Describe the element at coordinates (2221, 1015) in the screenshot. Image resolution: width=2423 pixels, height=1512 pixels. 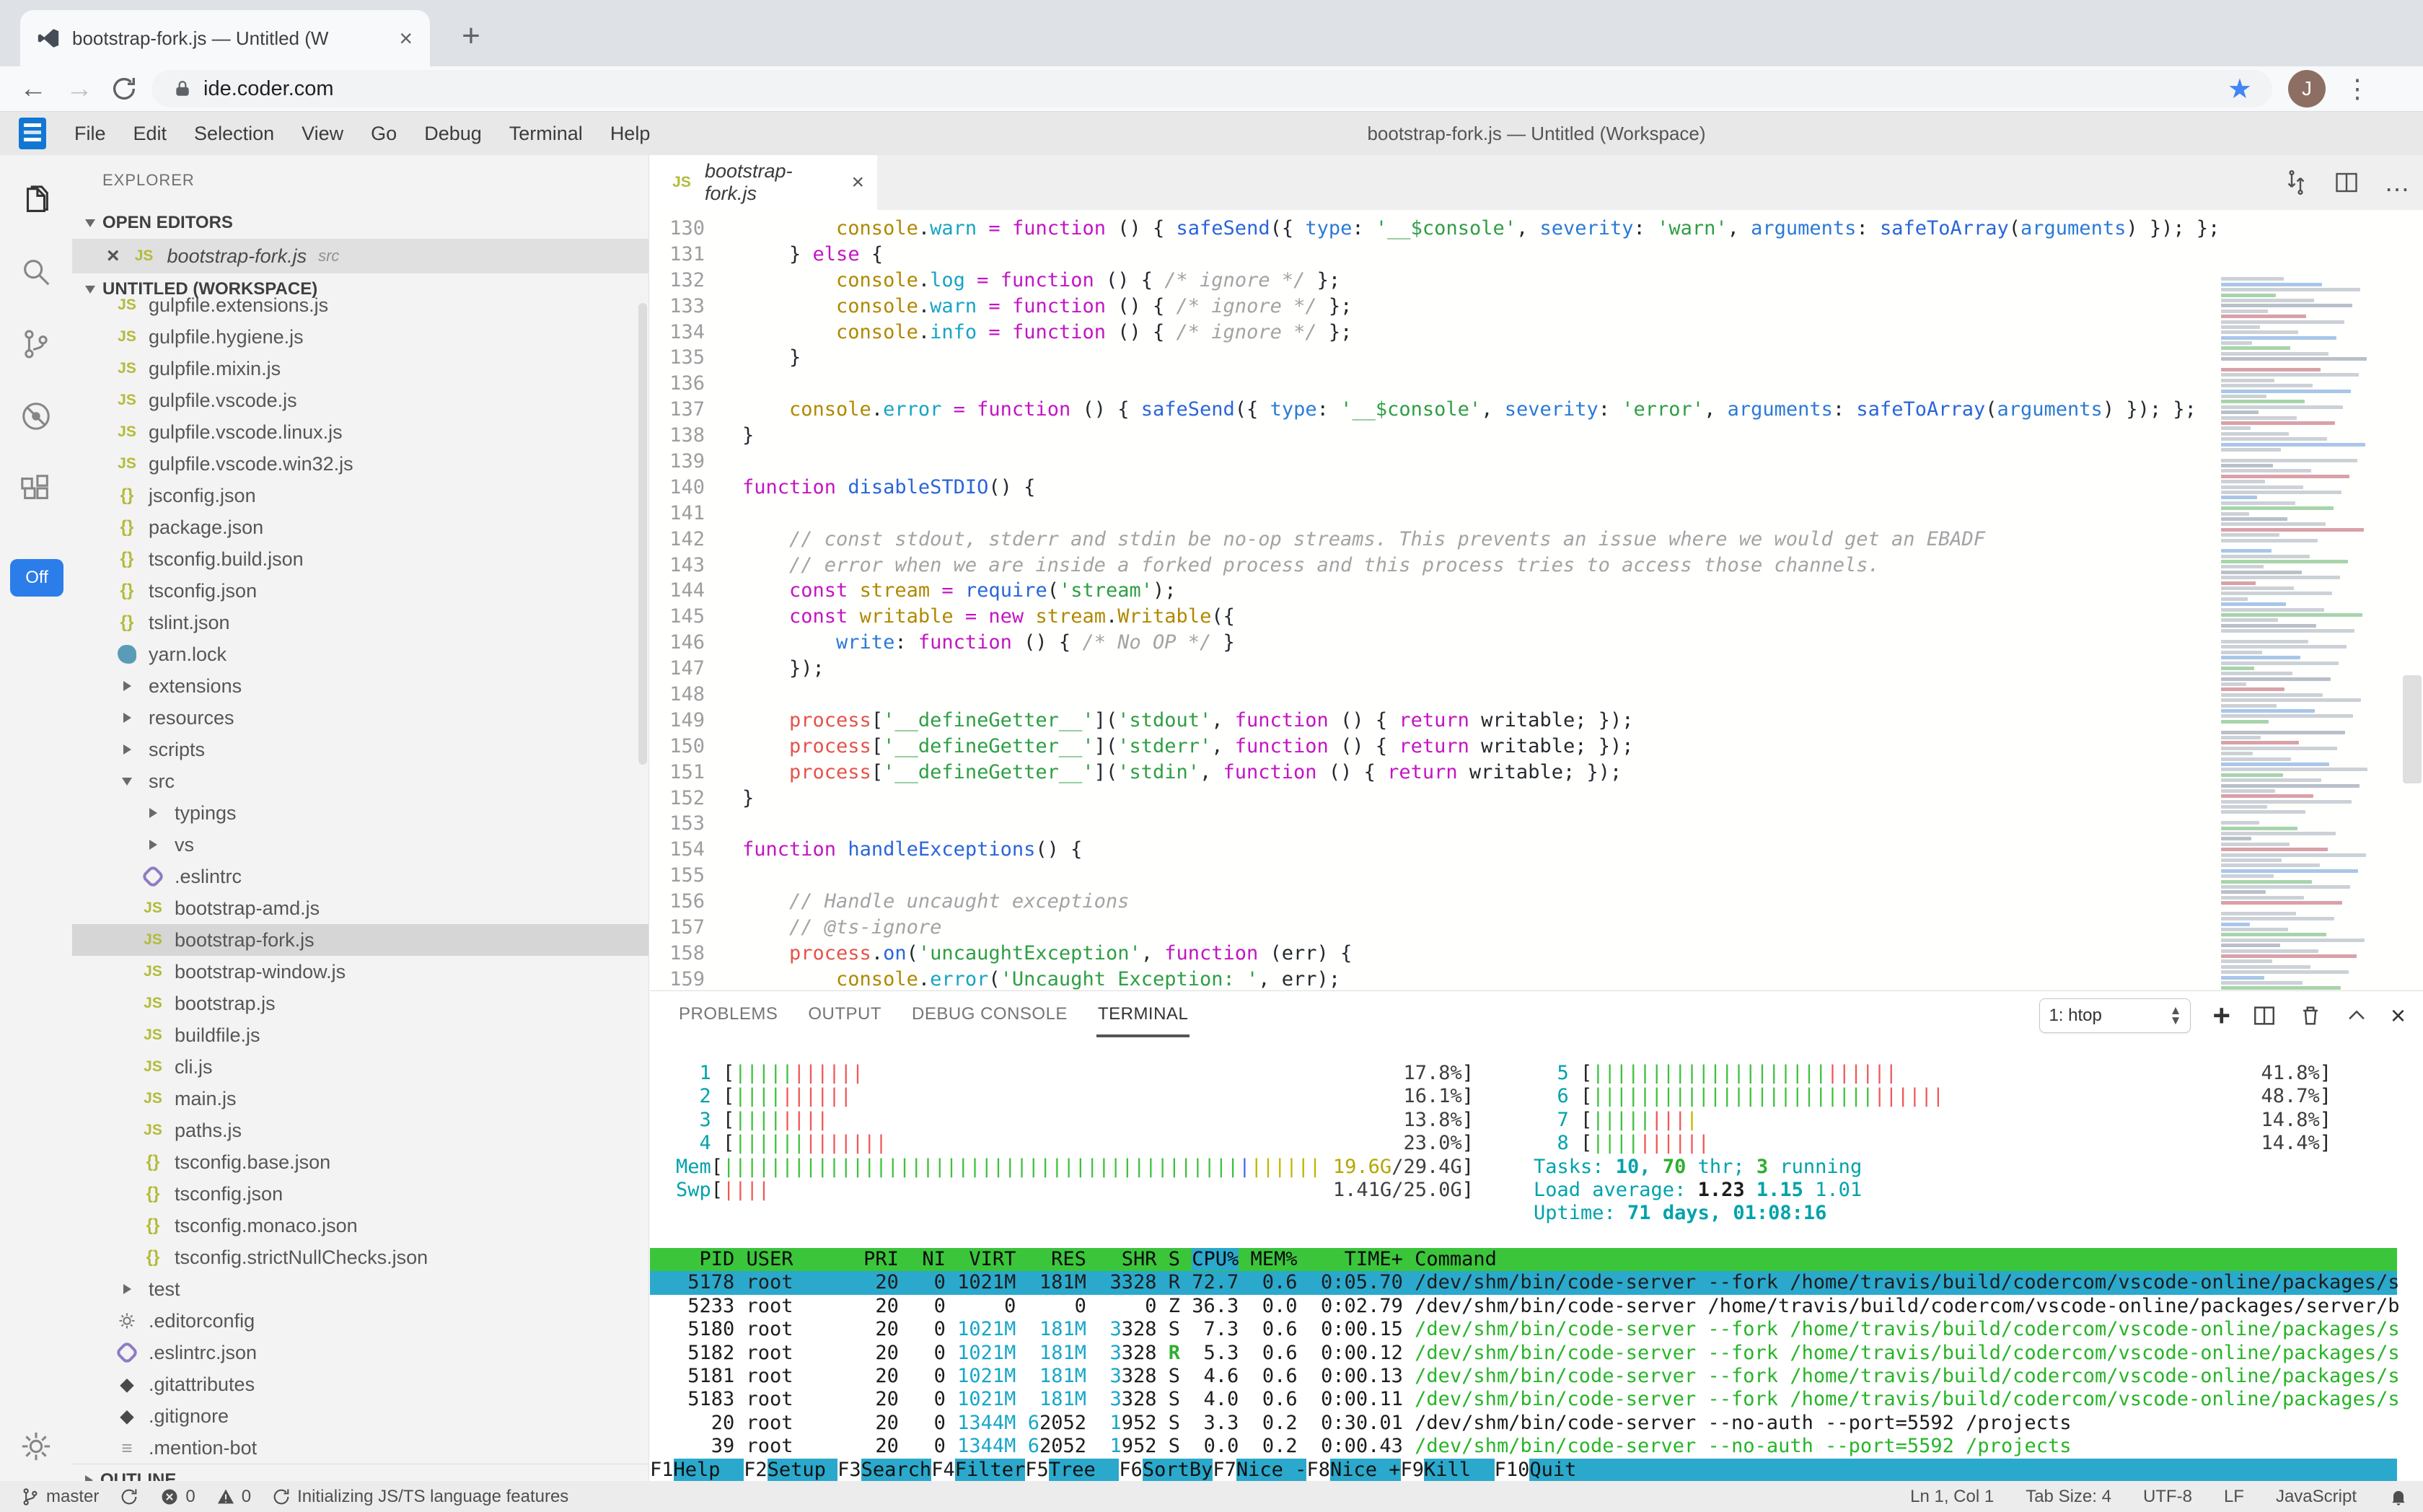
I see `new-terminal-icon: +` at that location.